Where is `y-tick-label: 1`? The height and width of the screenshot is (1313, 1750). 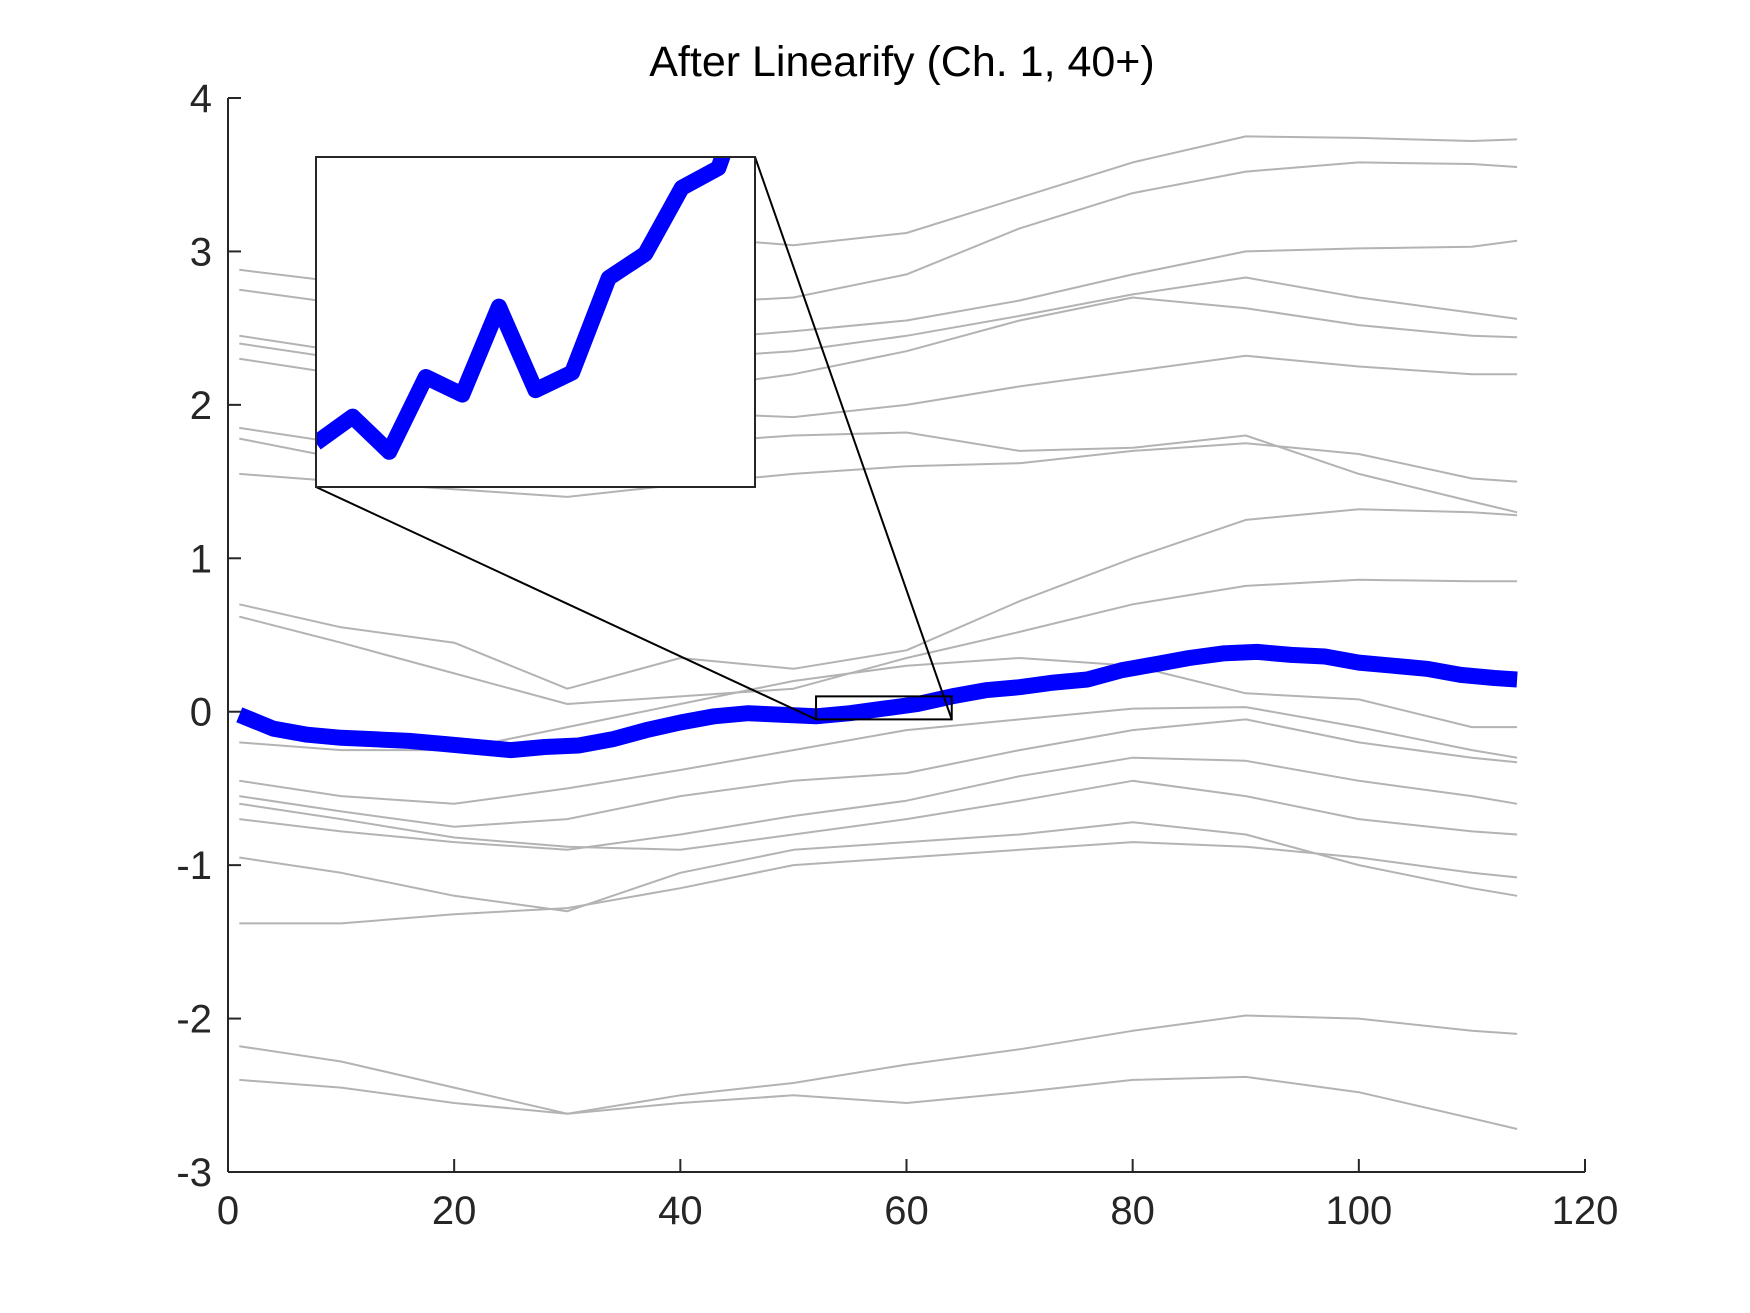 y-tick-label: 1 is located at coordinates (201, 559).